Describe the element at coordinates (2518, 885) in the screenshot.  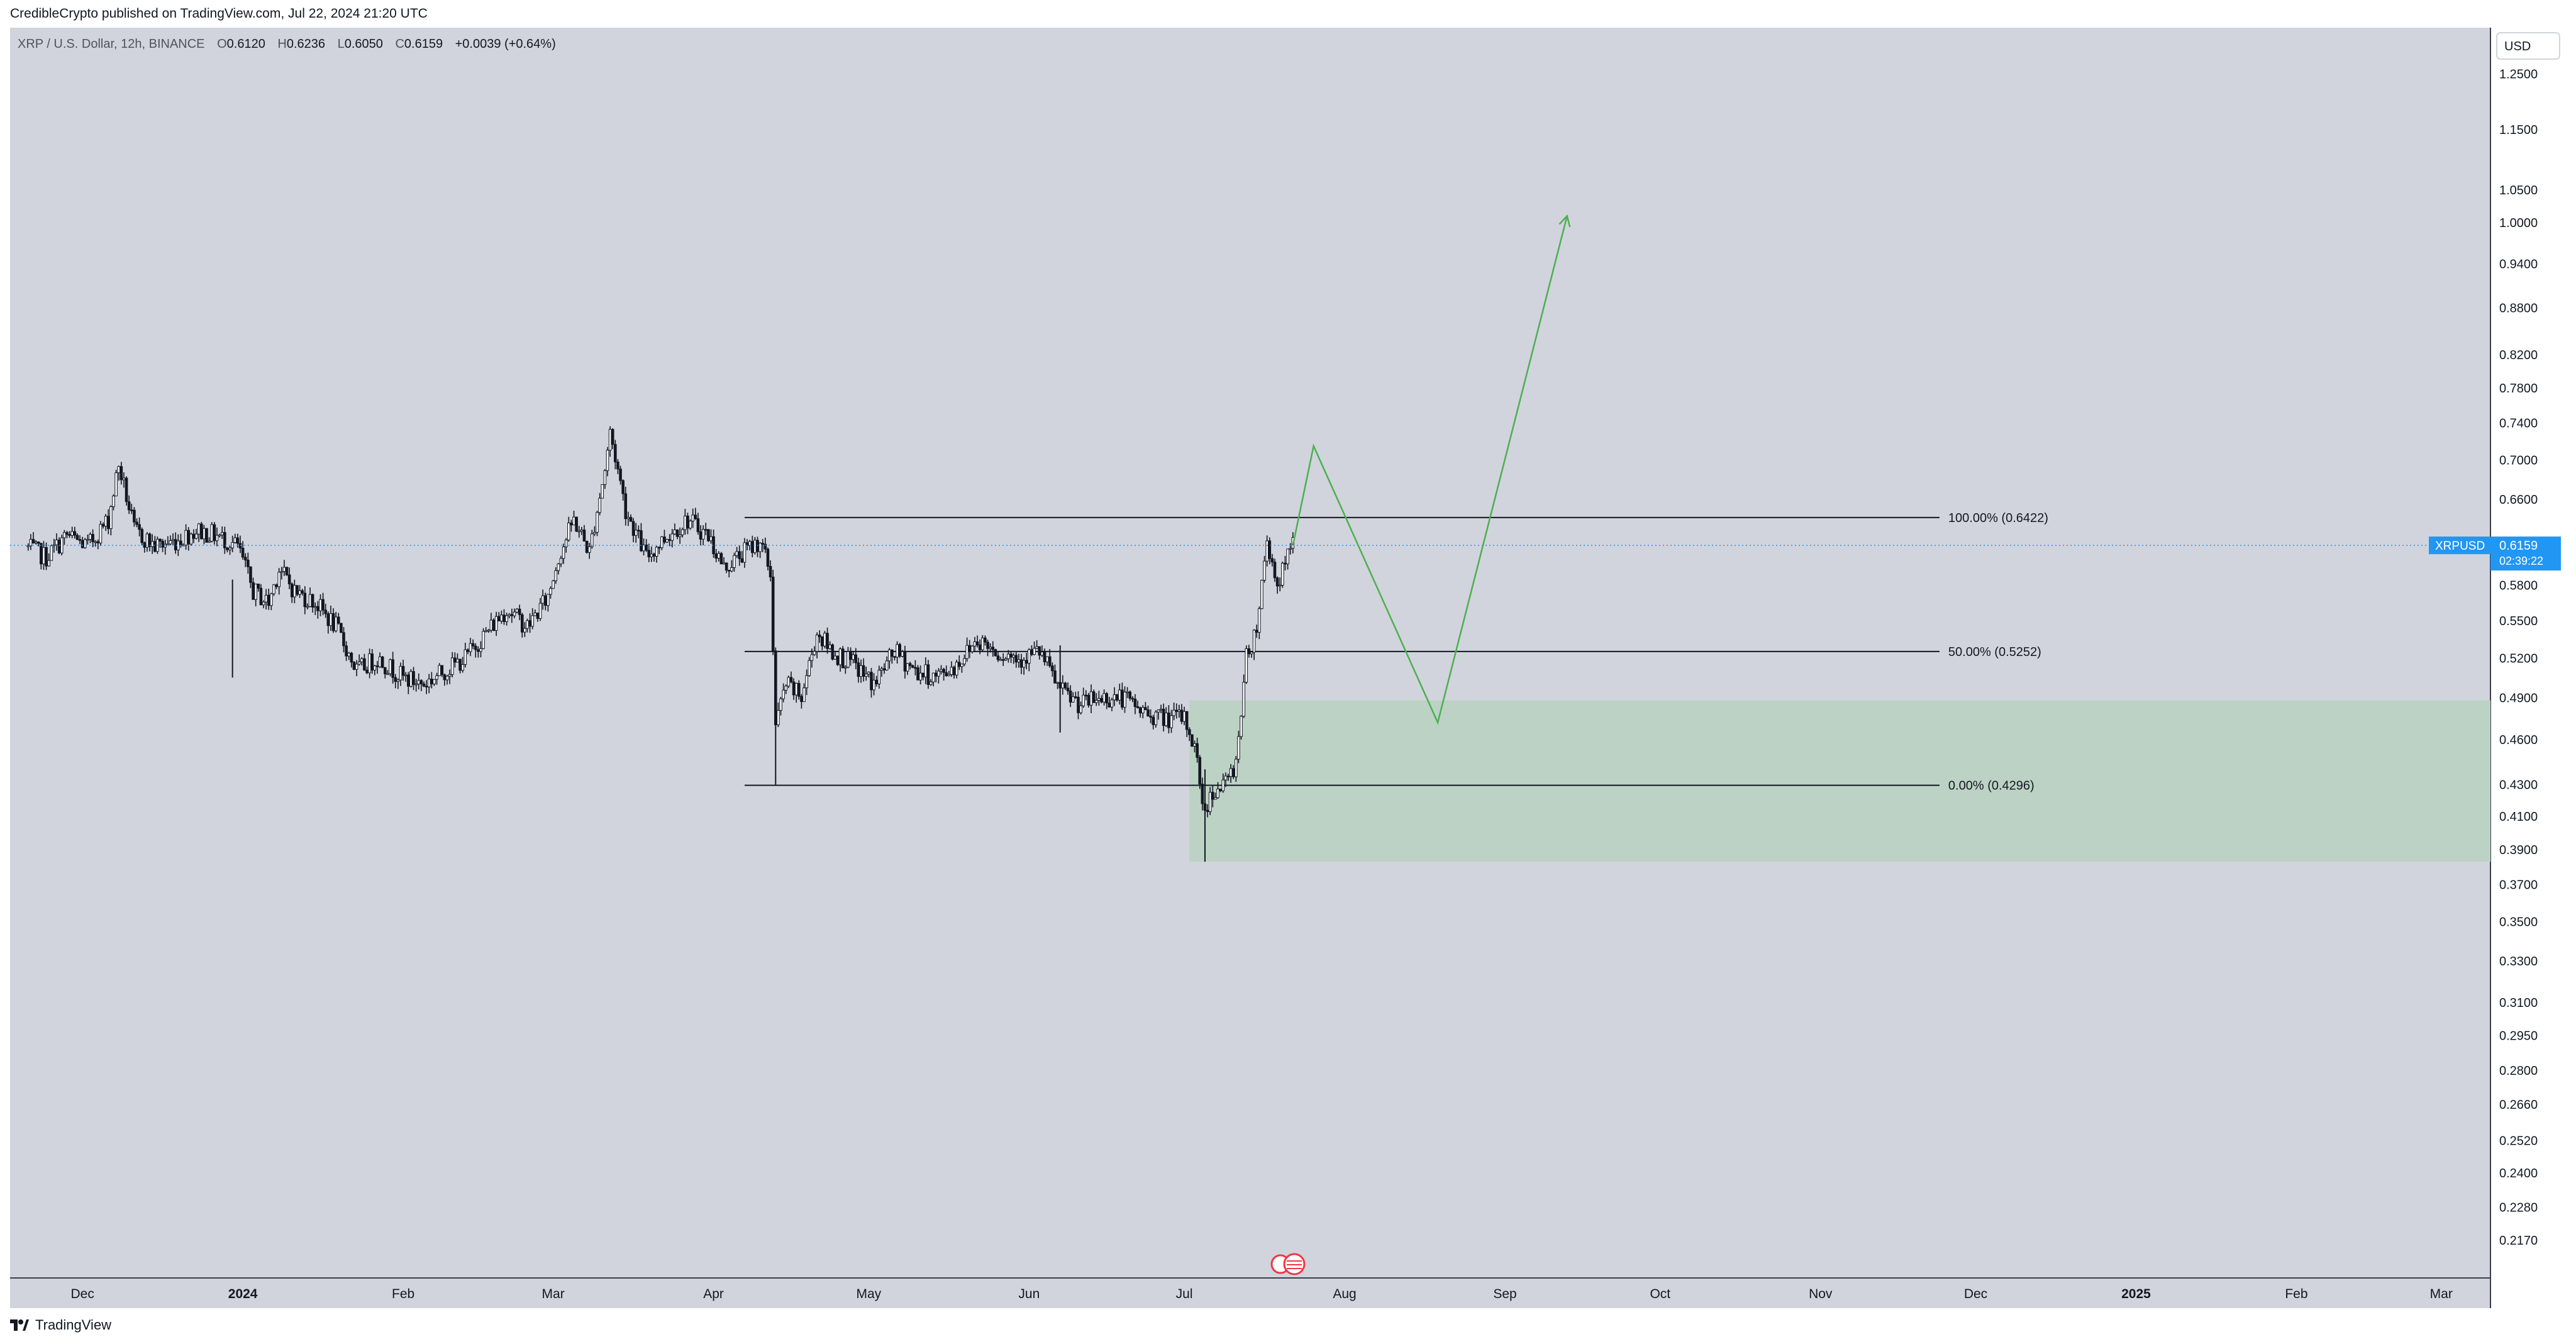
I see `price-tick-label: 0.3700` at that location.